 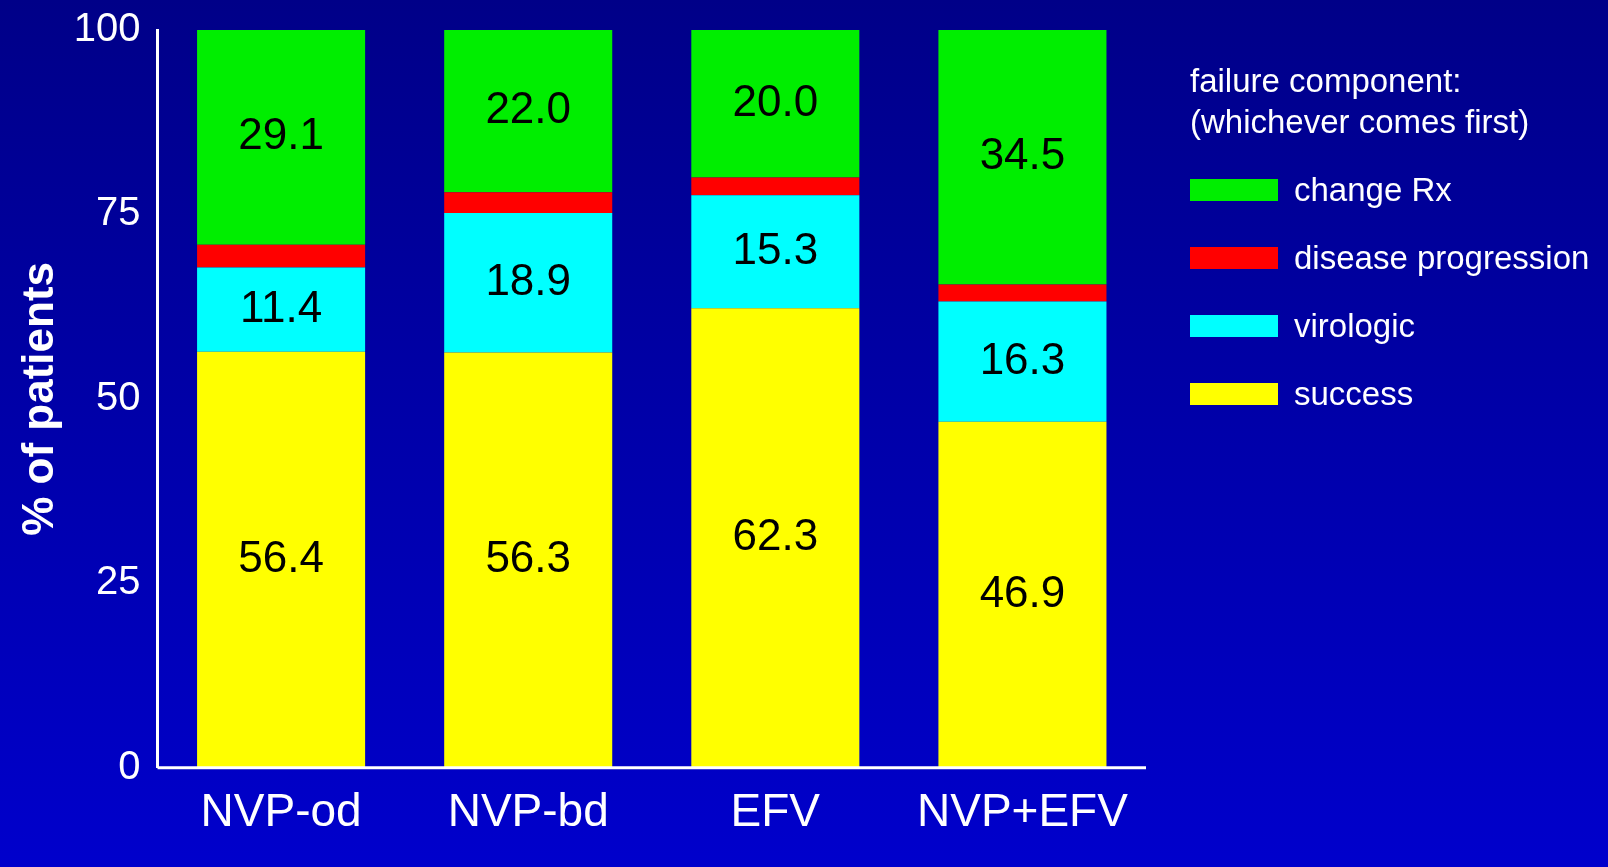 What do you see at coordinates (129, 764) in the screenshot?
I see `y-tick-label: 0` at bounding box center [129, 764].